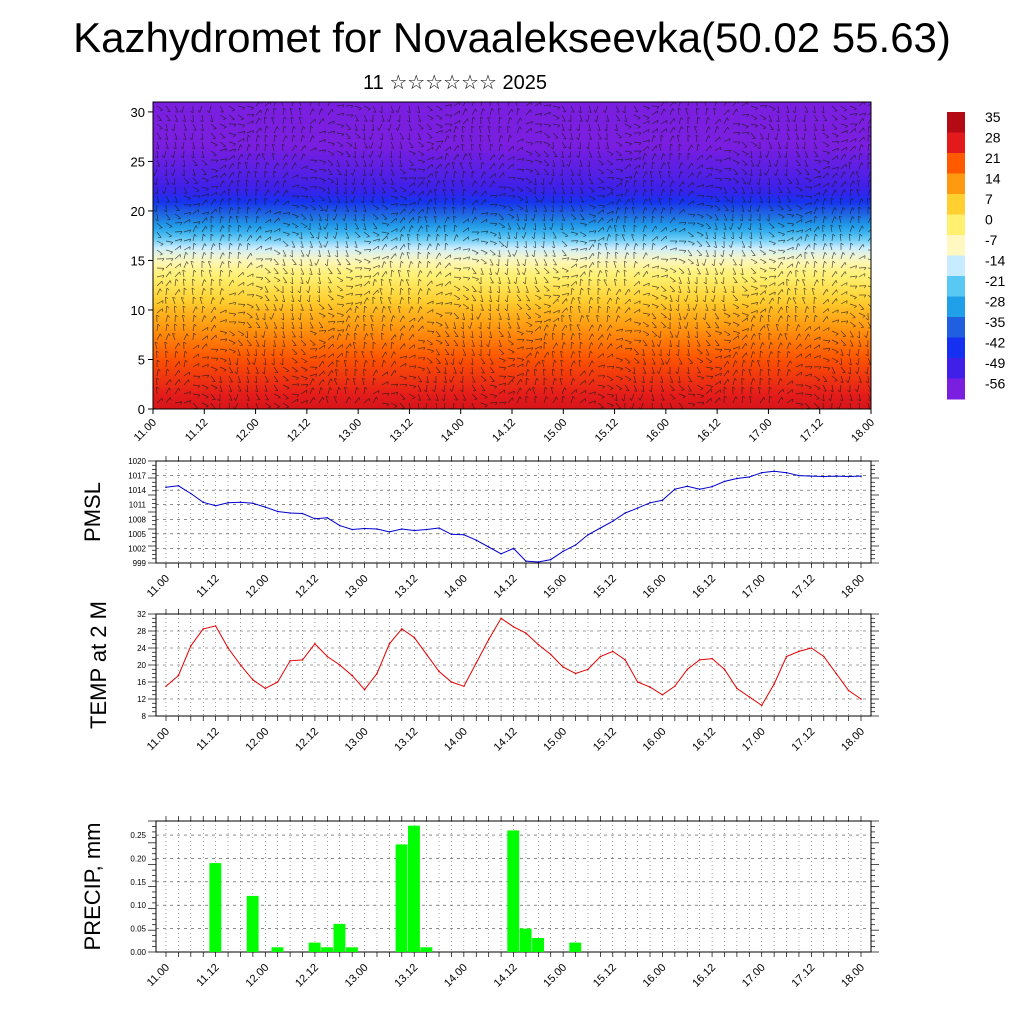 This screenshot has width=1024, height=1024. I want to click on heatmap-xtick-label: 13.12, so click(402, 431).